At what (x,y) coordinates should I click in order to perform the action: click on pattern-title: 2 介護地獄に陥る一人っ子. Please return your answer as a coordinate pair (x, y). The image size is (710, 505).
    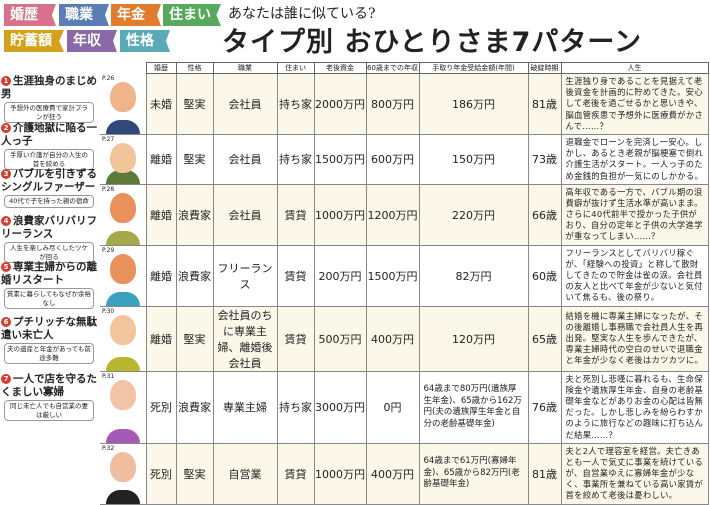
    Looking at the image, I should click on (50, 134).